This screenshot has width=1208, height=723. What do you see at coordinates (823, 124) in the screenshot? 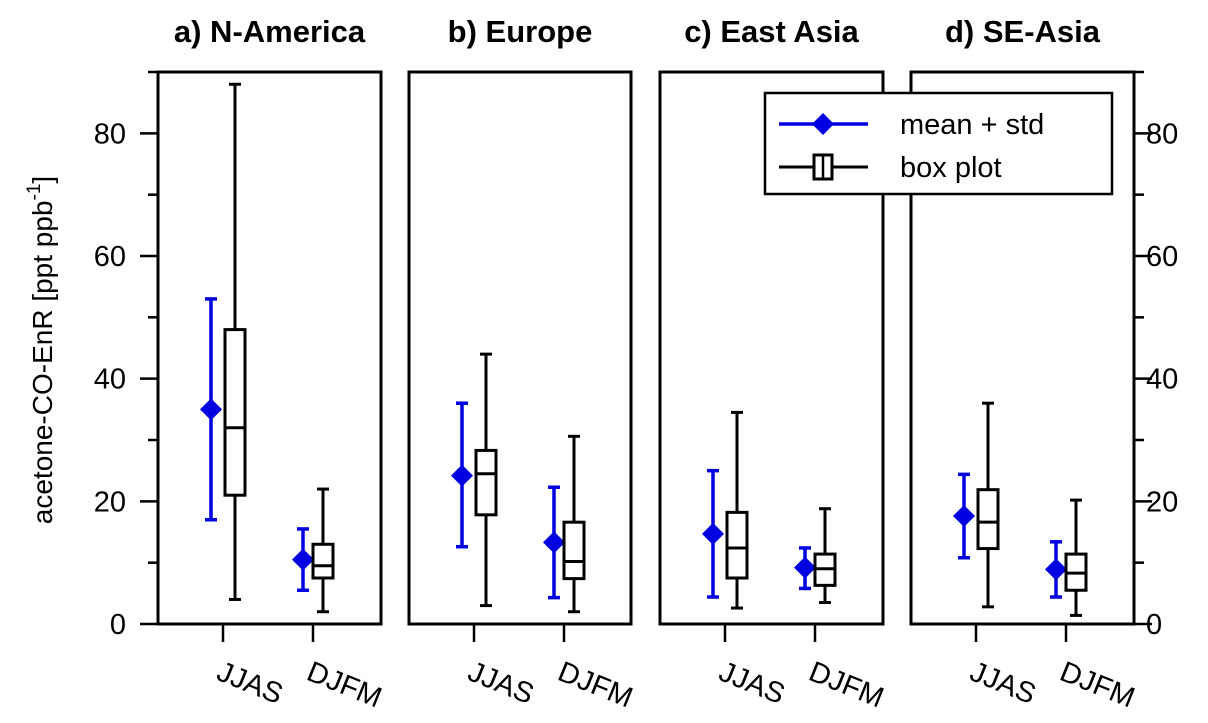
I see `diamond-icon` at bounding box center [823, 124].